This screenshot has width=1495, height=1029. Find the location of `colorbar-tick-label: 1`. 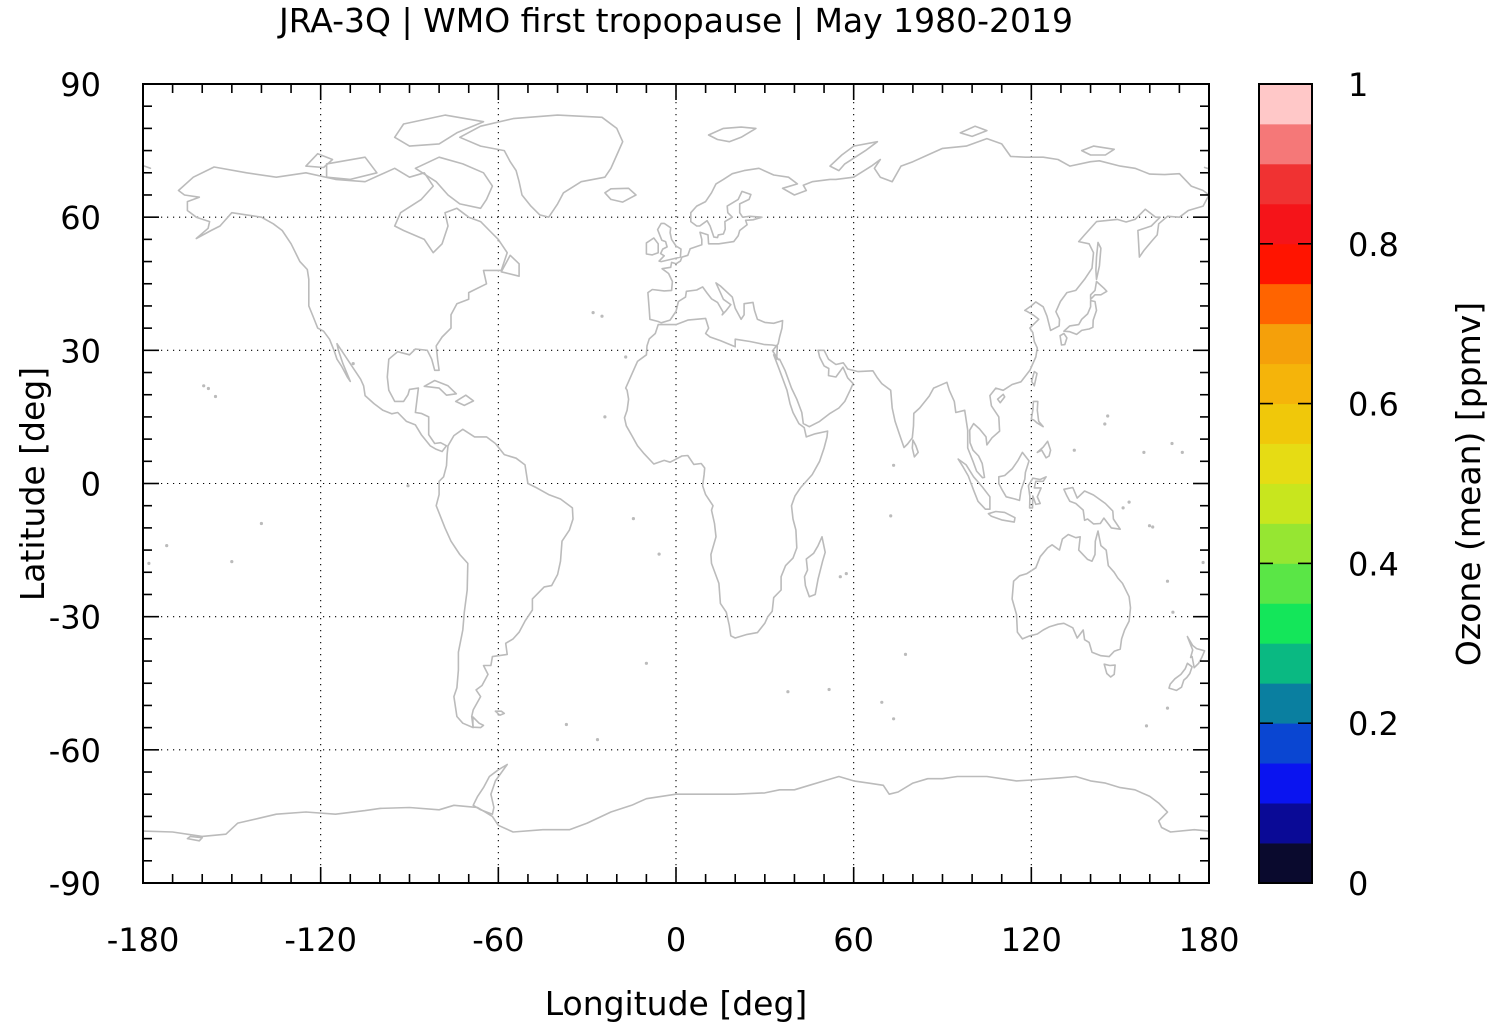

colorbar-tick-label: 1 is located at coordinates (1358, 85).